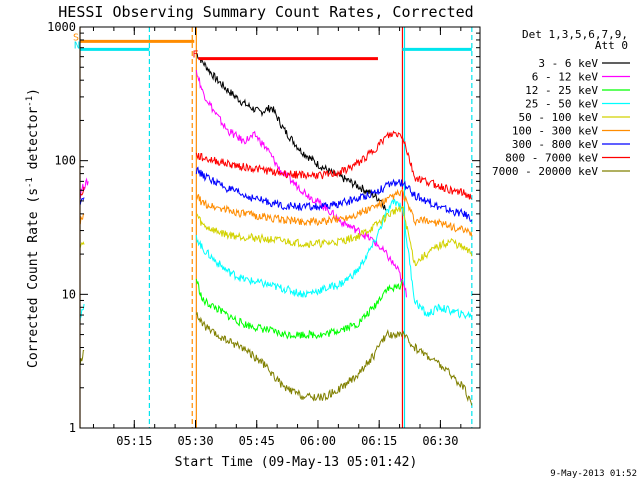  I want to click on annotation-label-3: F, so click(195, 55).